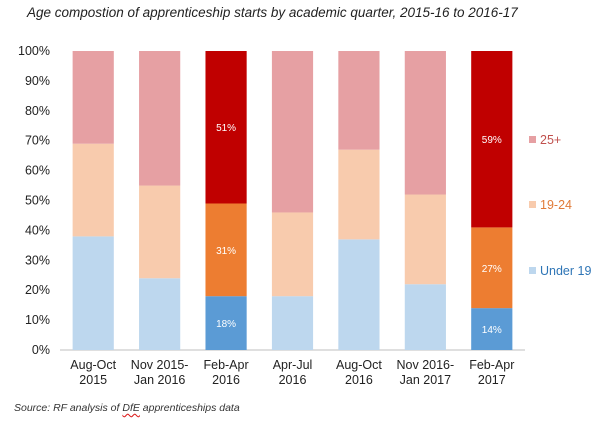 The width and height of the screenshot is (606, 426). What do you see at coordinates (189, 408) in the screenshot?
I see `source-suffix: apprenticeships data` at bounding box center [189, 408].